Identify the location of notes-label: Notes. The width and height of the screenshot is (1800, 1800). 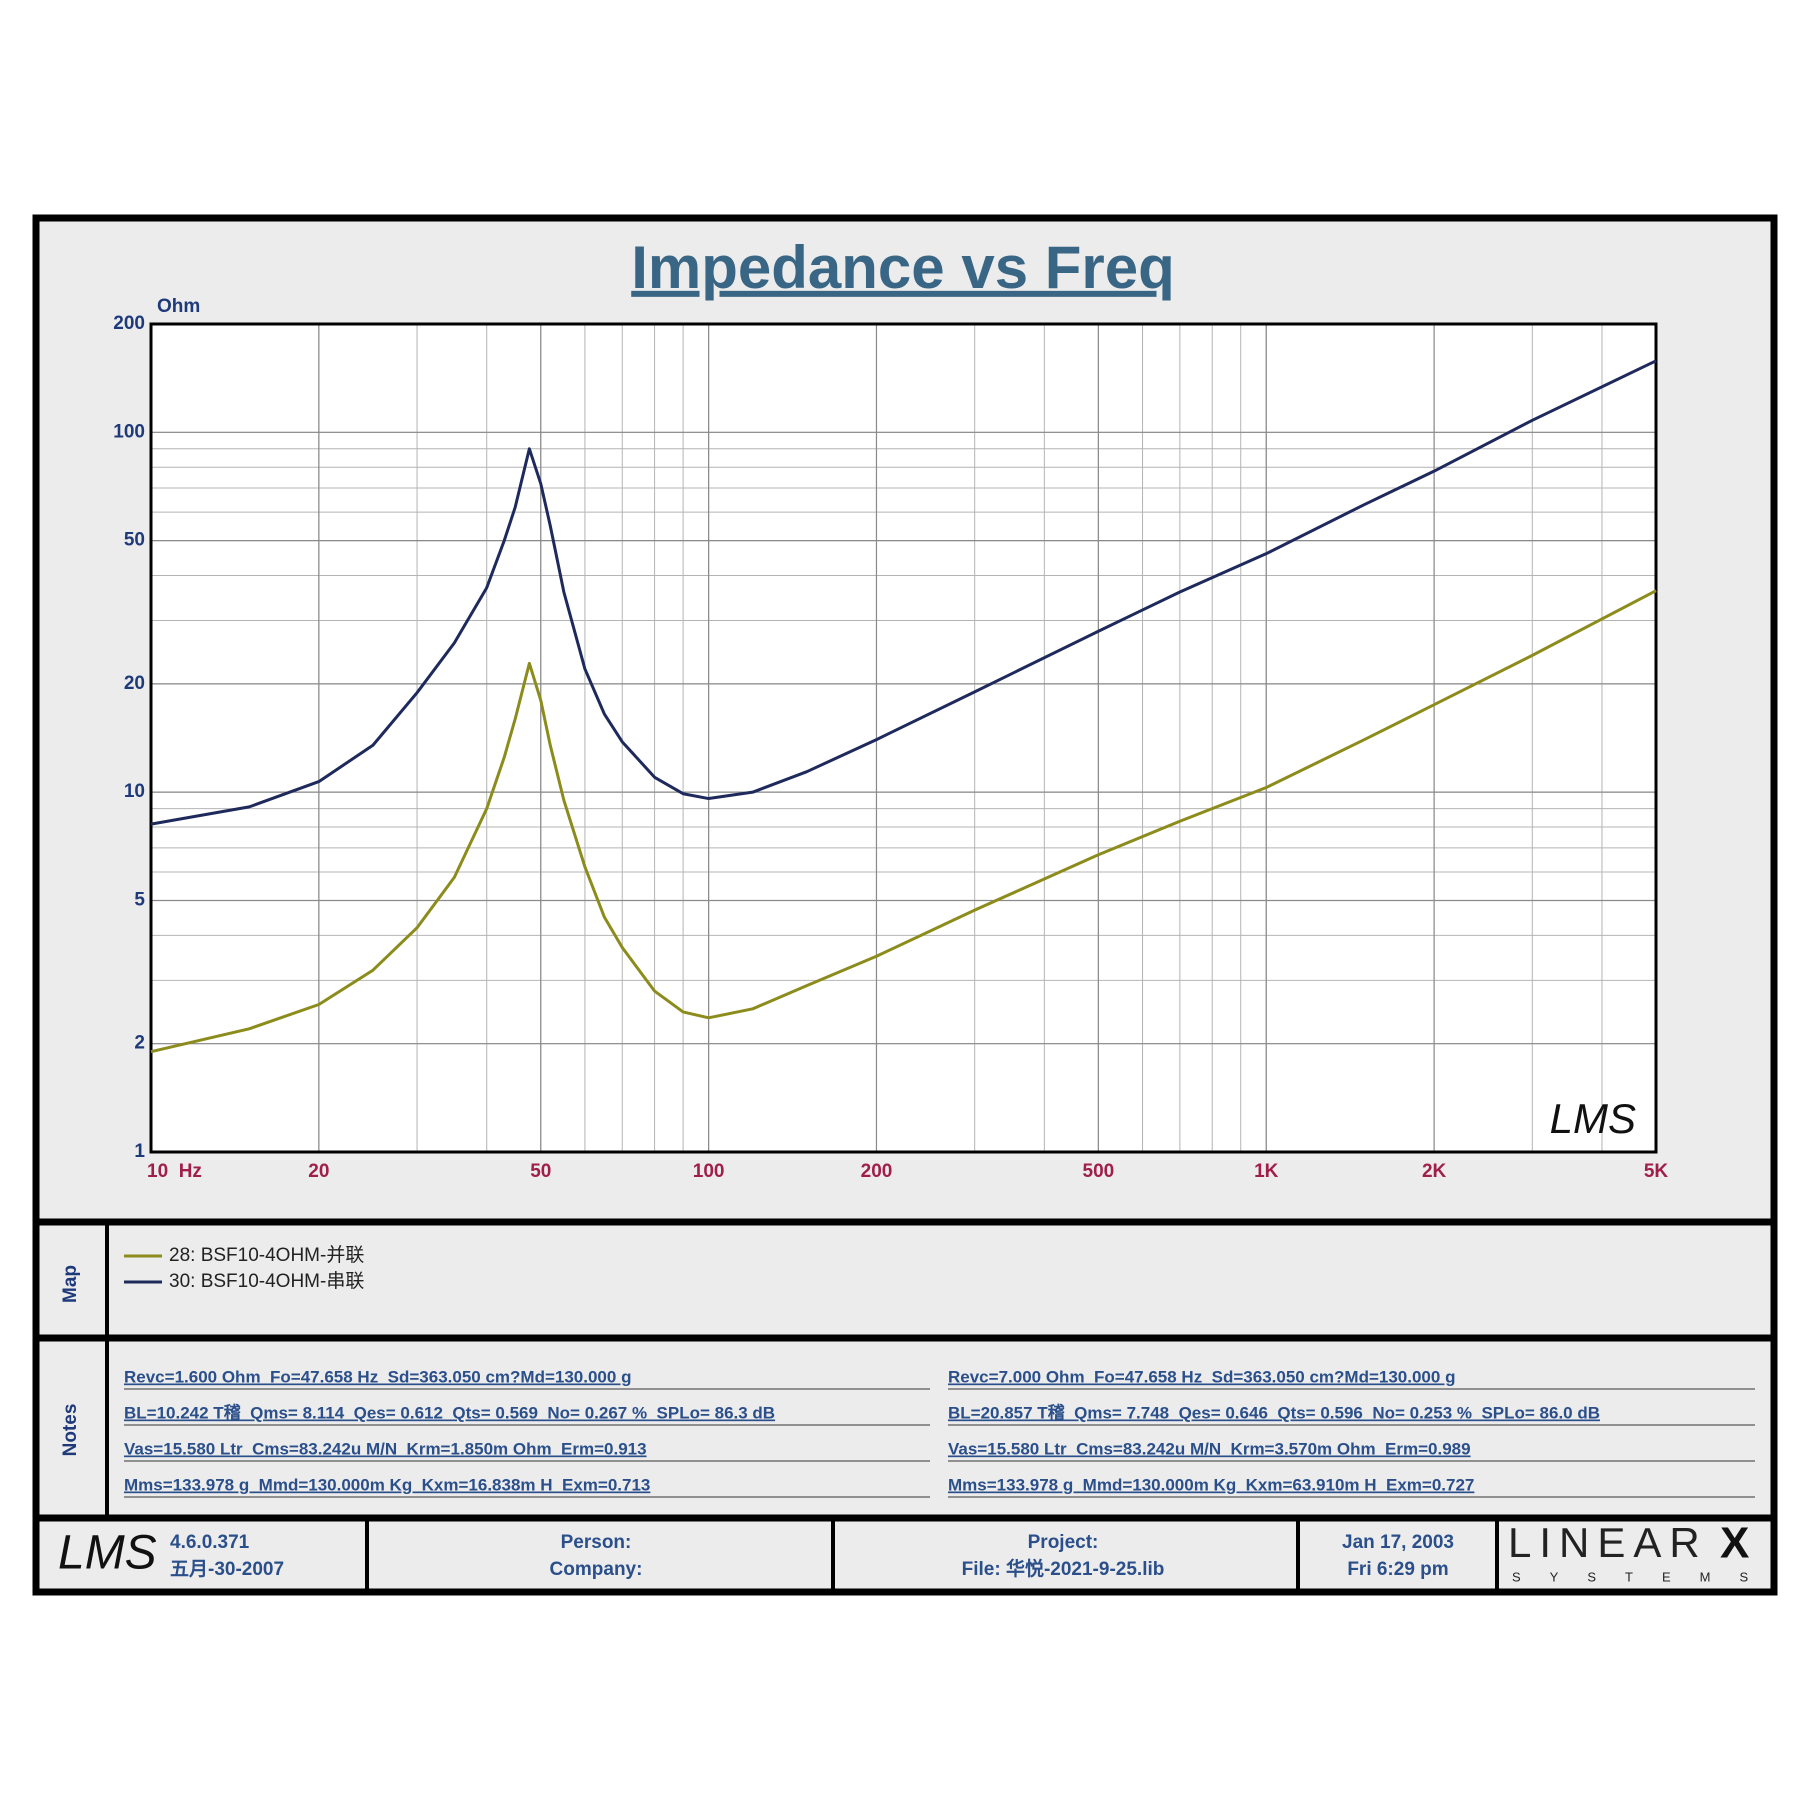
(70, 1430).